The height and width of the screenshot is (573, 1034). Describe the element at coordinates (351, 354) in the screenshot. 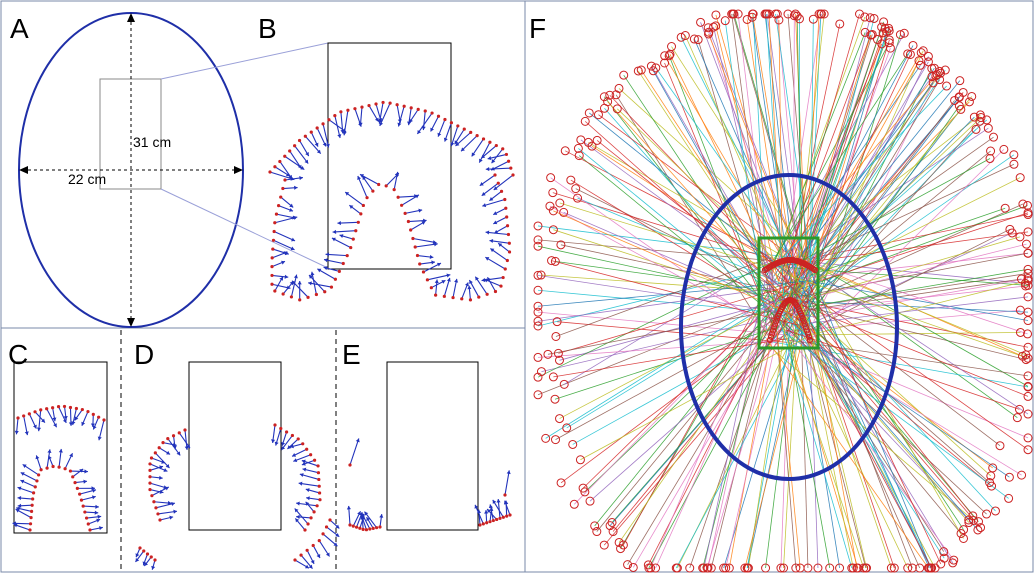

I see `panel-e-label: E` at that location.